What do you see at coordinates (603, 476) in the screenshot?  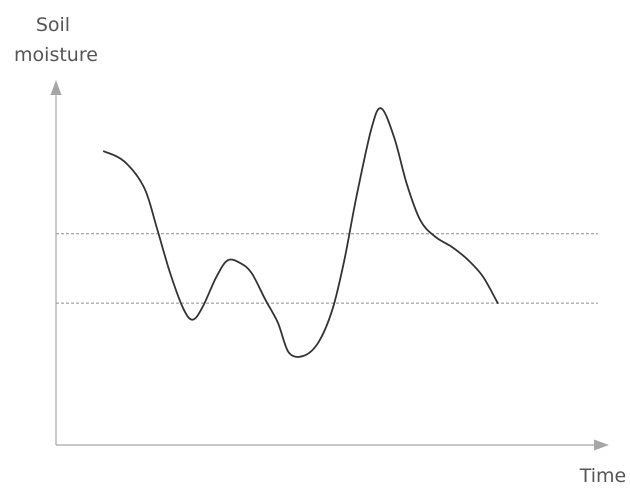 I see `x-axis-label: Time` at bounding box center [603, 476].